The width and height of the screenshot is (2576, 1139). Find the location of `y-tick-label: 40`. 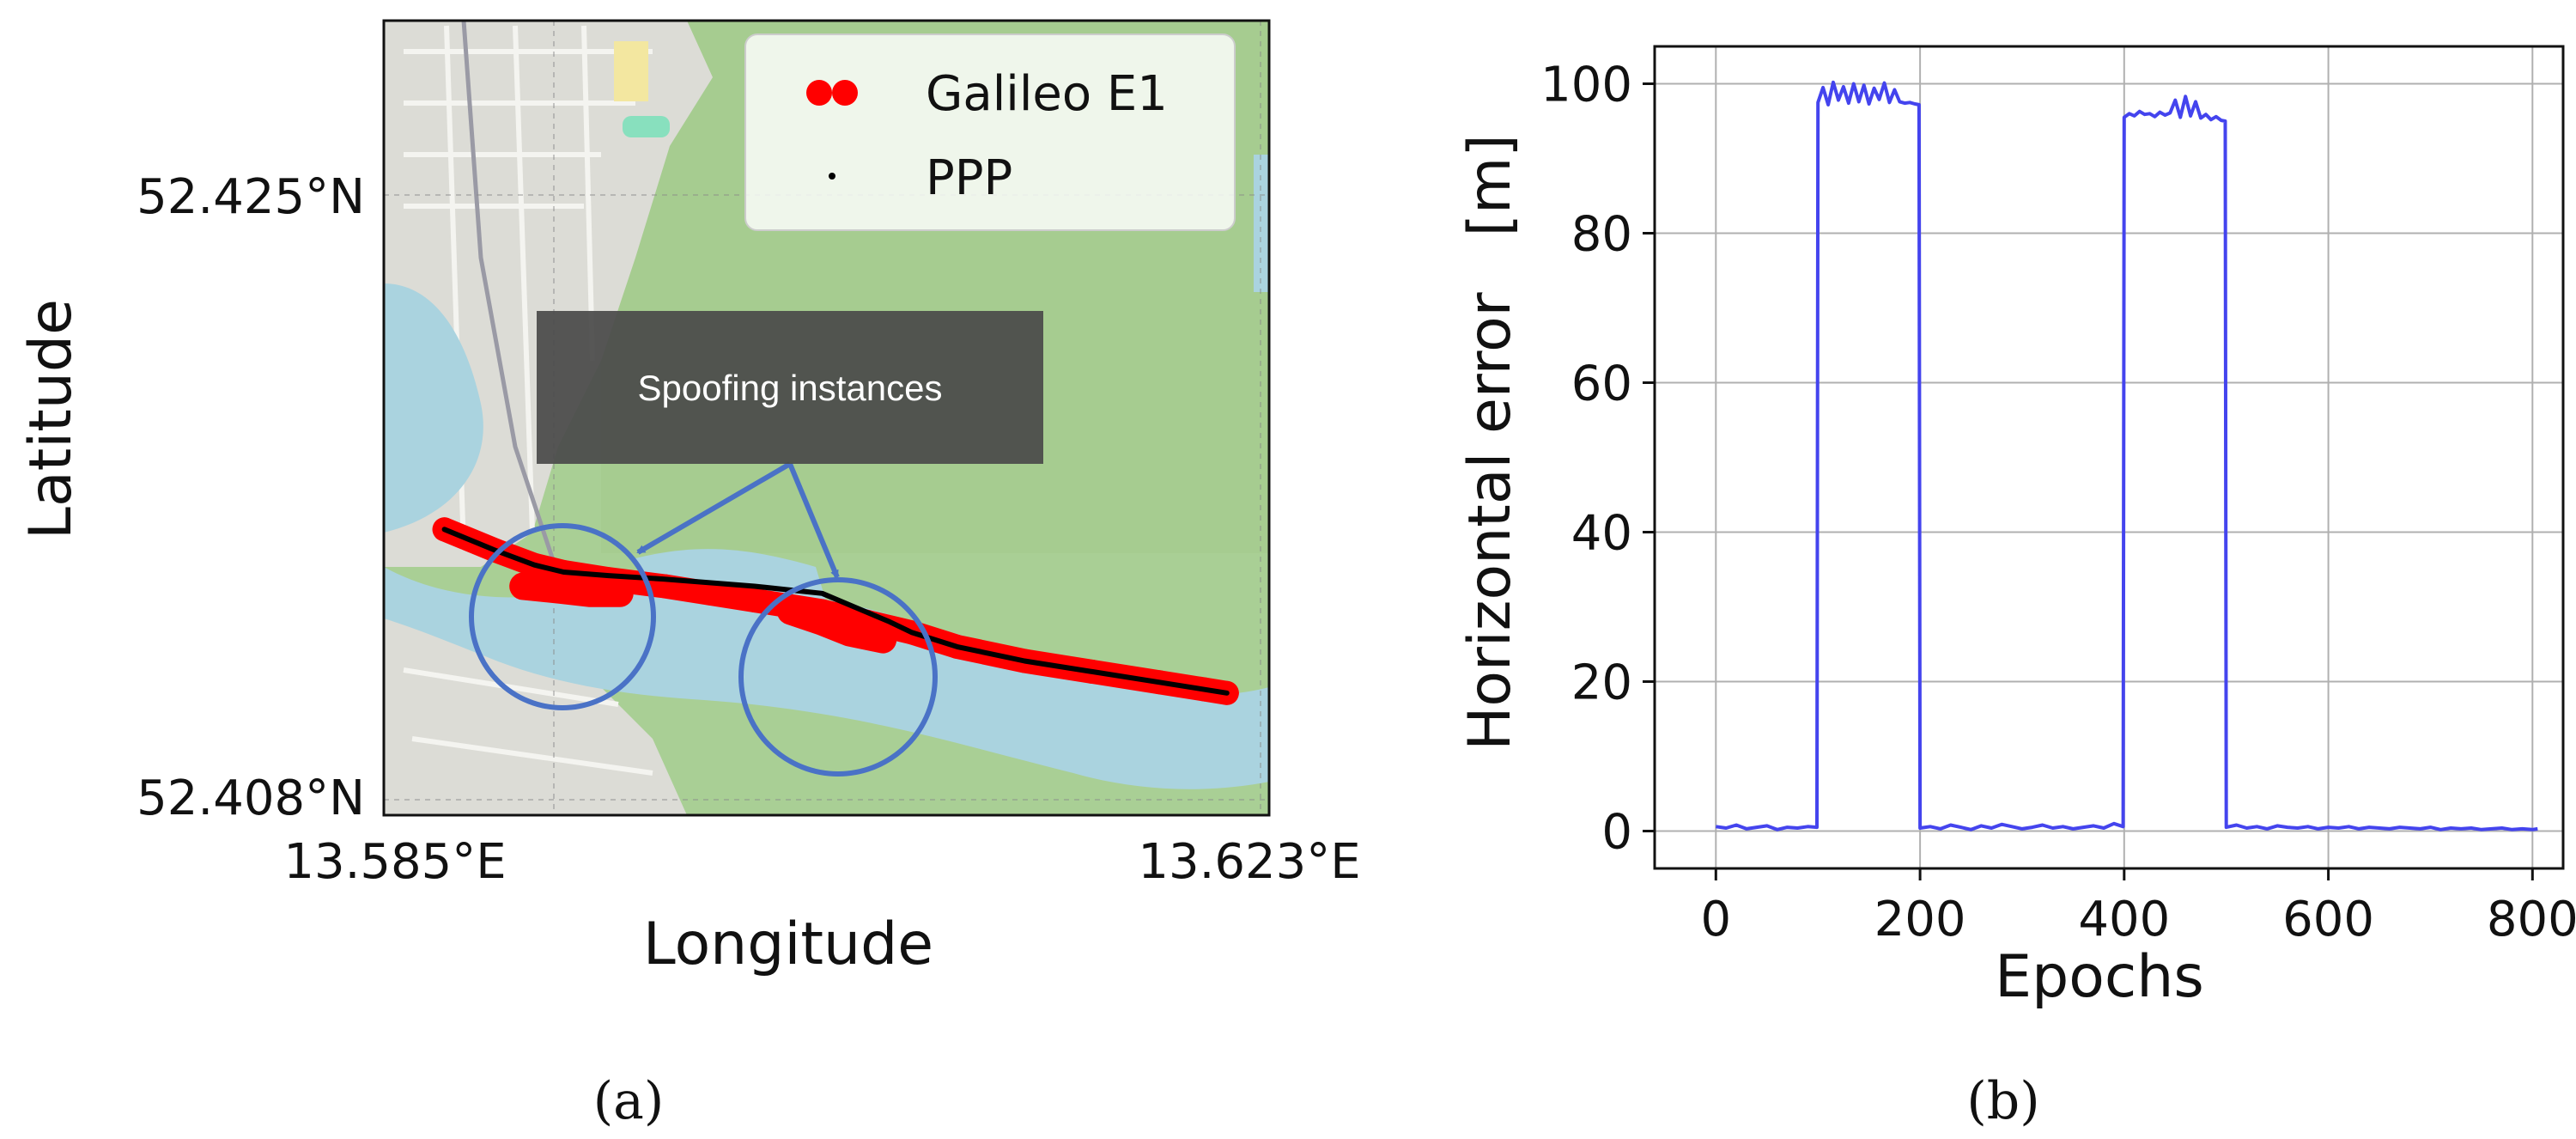

y-tick-label: 40 is located at coordinates (1601, 534).